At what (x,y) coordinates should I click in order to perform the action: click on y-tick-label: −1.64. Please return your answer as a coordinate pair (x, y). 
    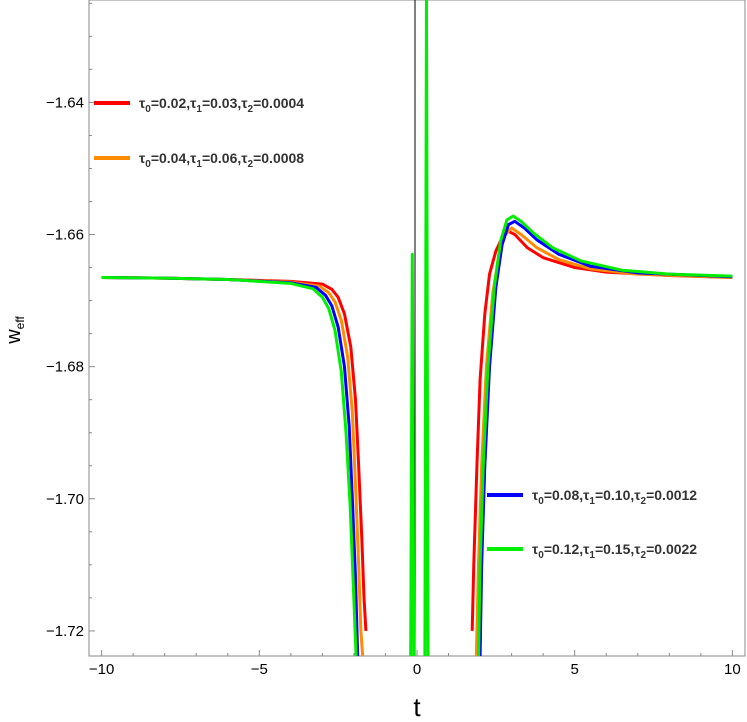
    Looking at the image, I should click on (65, 102).